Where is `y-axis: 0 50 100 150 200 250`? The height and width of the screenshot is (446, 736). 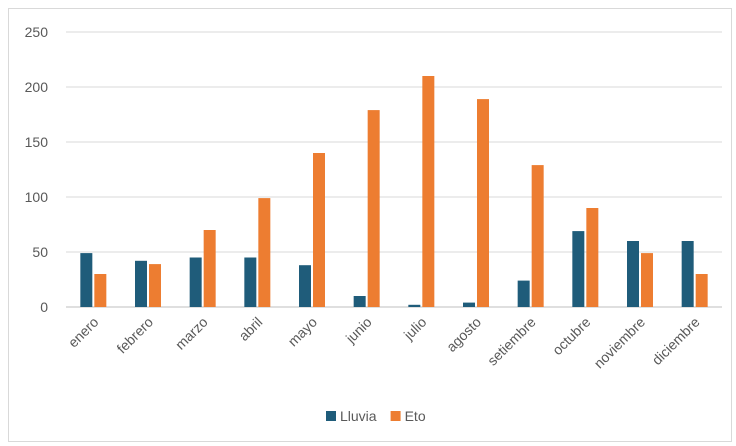 y-axis: 0 50 100 150 200 250 is located at coordinates (37, 169).